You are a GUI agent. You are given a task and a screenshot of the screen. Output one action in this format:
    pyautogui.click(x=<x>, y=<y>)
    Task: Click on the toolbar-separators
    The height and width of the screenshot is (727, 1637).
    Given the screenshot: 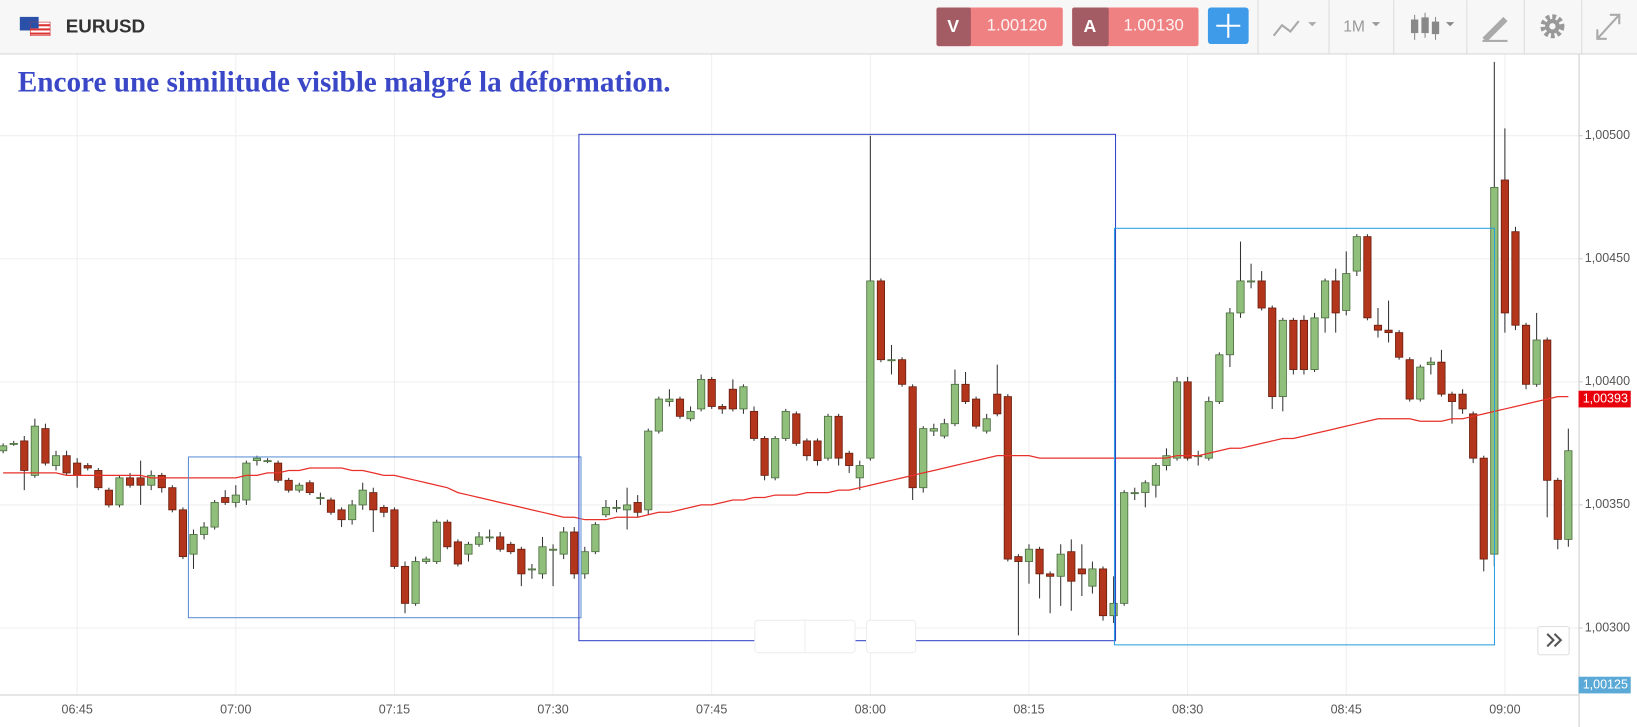 What is the action you would take?
    pyautogui.click(x=1420, y=27)
    